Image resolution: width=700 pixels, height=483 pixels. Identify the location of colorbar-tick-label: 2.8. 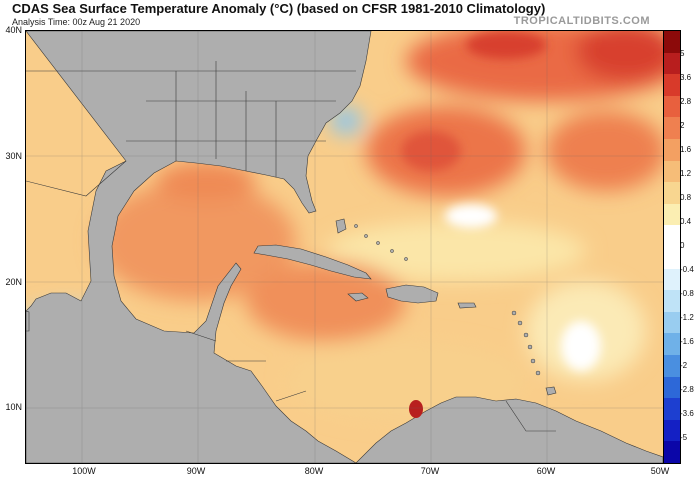
(686, 101).